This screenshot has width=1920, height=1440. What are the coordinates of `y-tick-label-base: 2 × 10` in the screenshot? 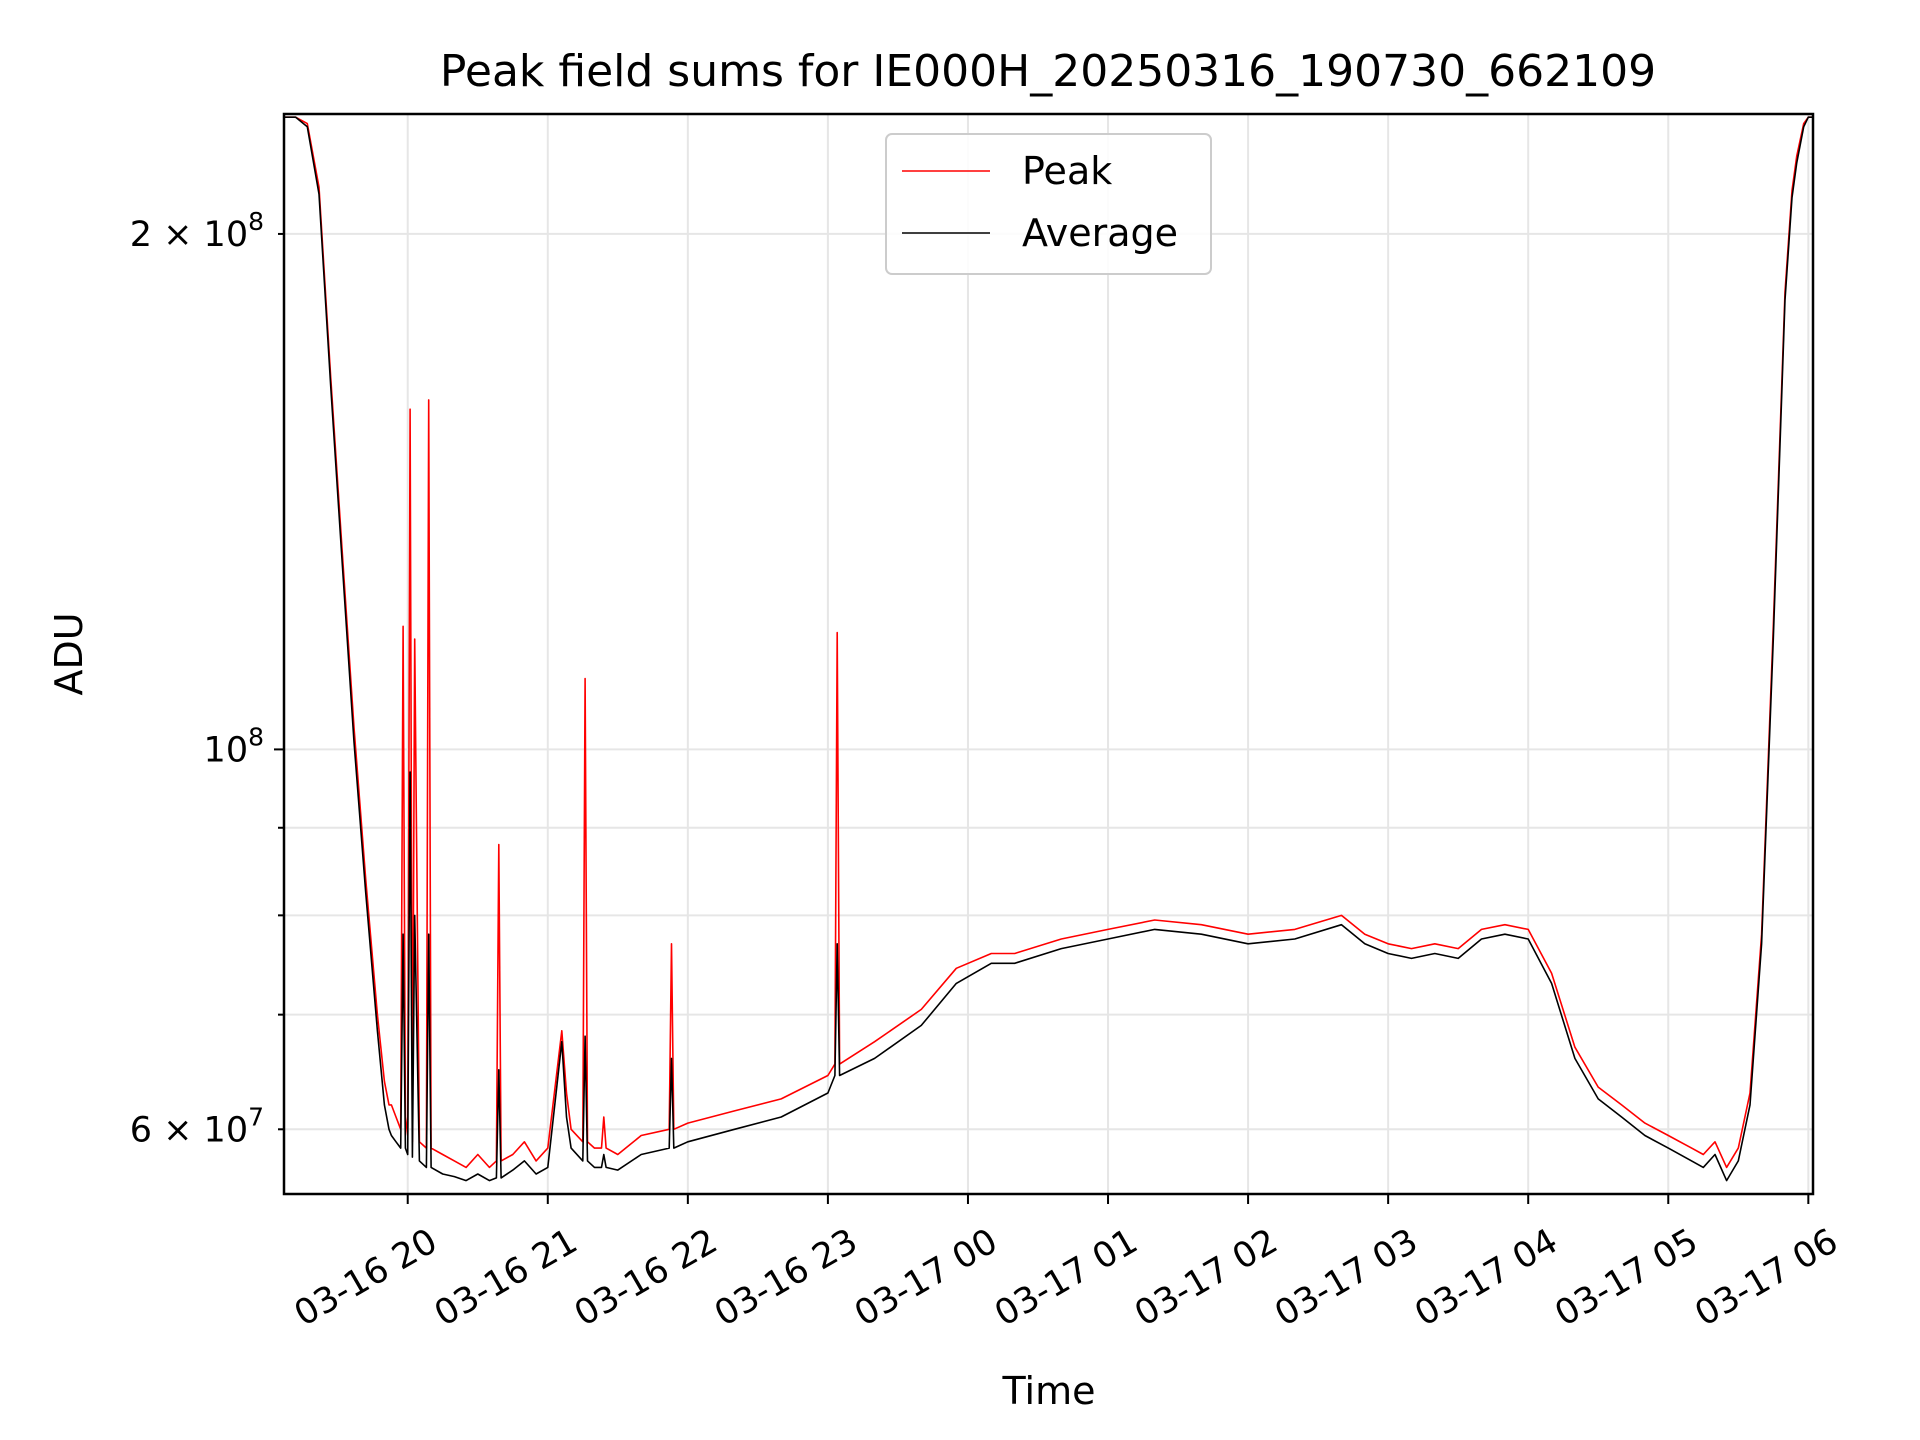 It's located at (189, 235).